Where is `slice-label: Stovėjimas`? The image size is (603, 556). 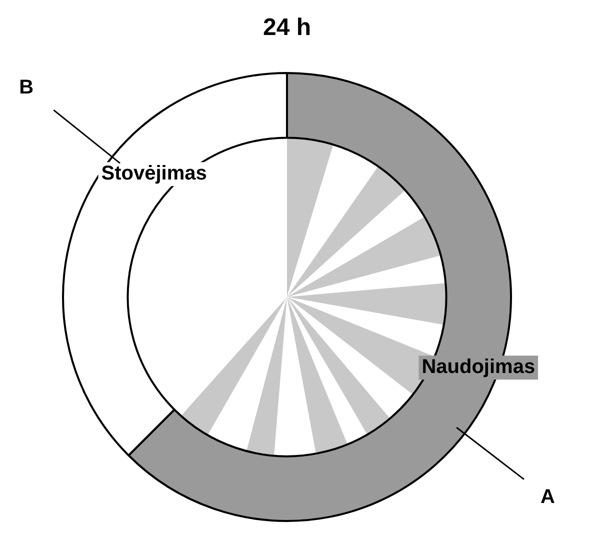 slice-label: Stovėjimas is located at coordinates (154, 173).